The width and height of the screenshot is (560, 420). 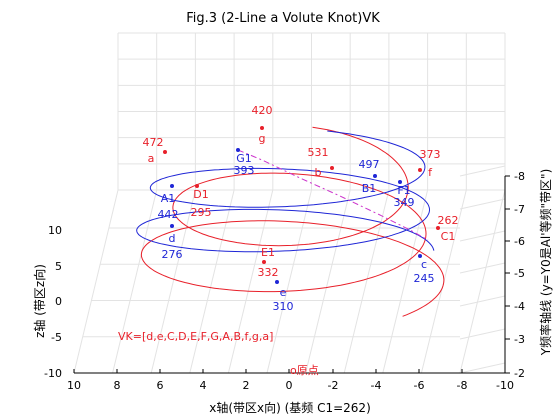 What do you see at coordinates (403, 190) in the screenshot?
I see `point-name-label: F1` at bounding box center [403, 190].